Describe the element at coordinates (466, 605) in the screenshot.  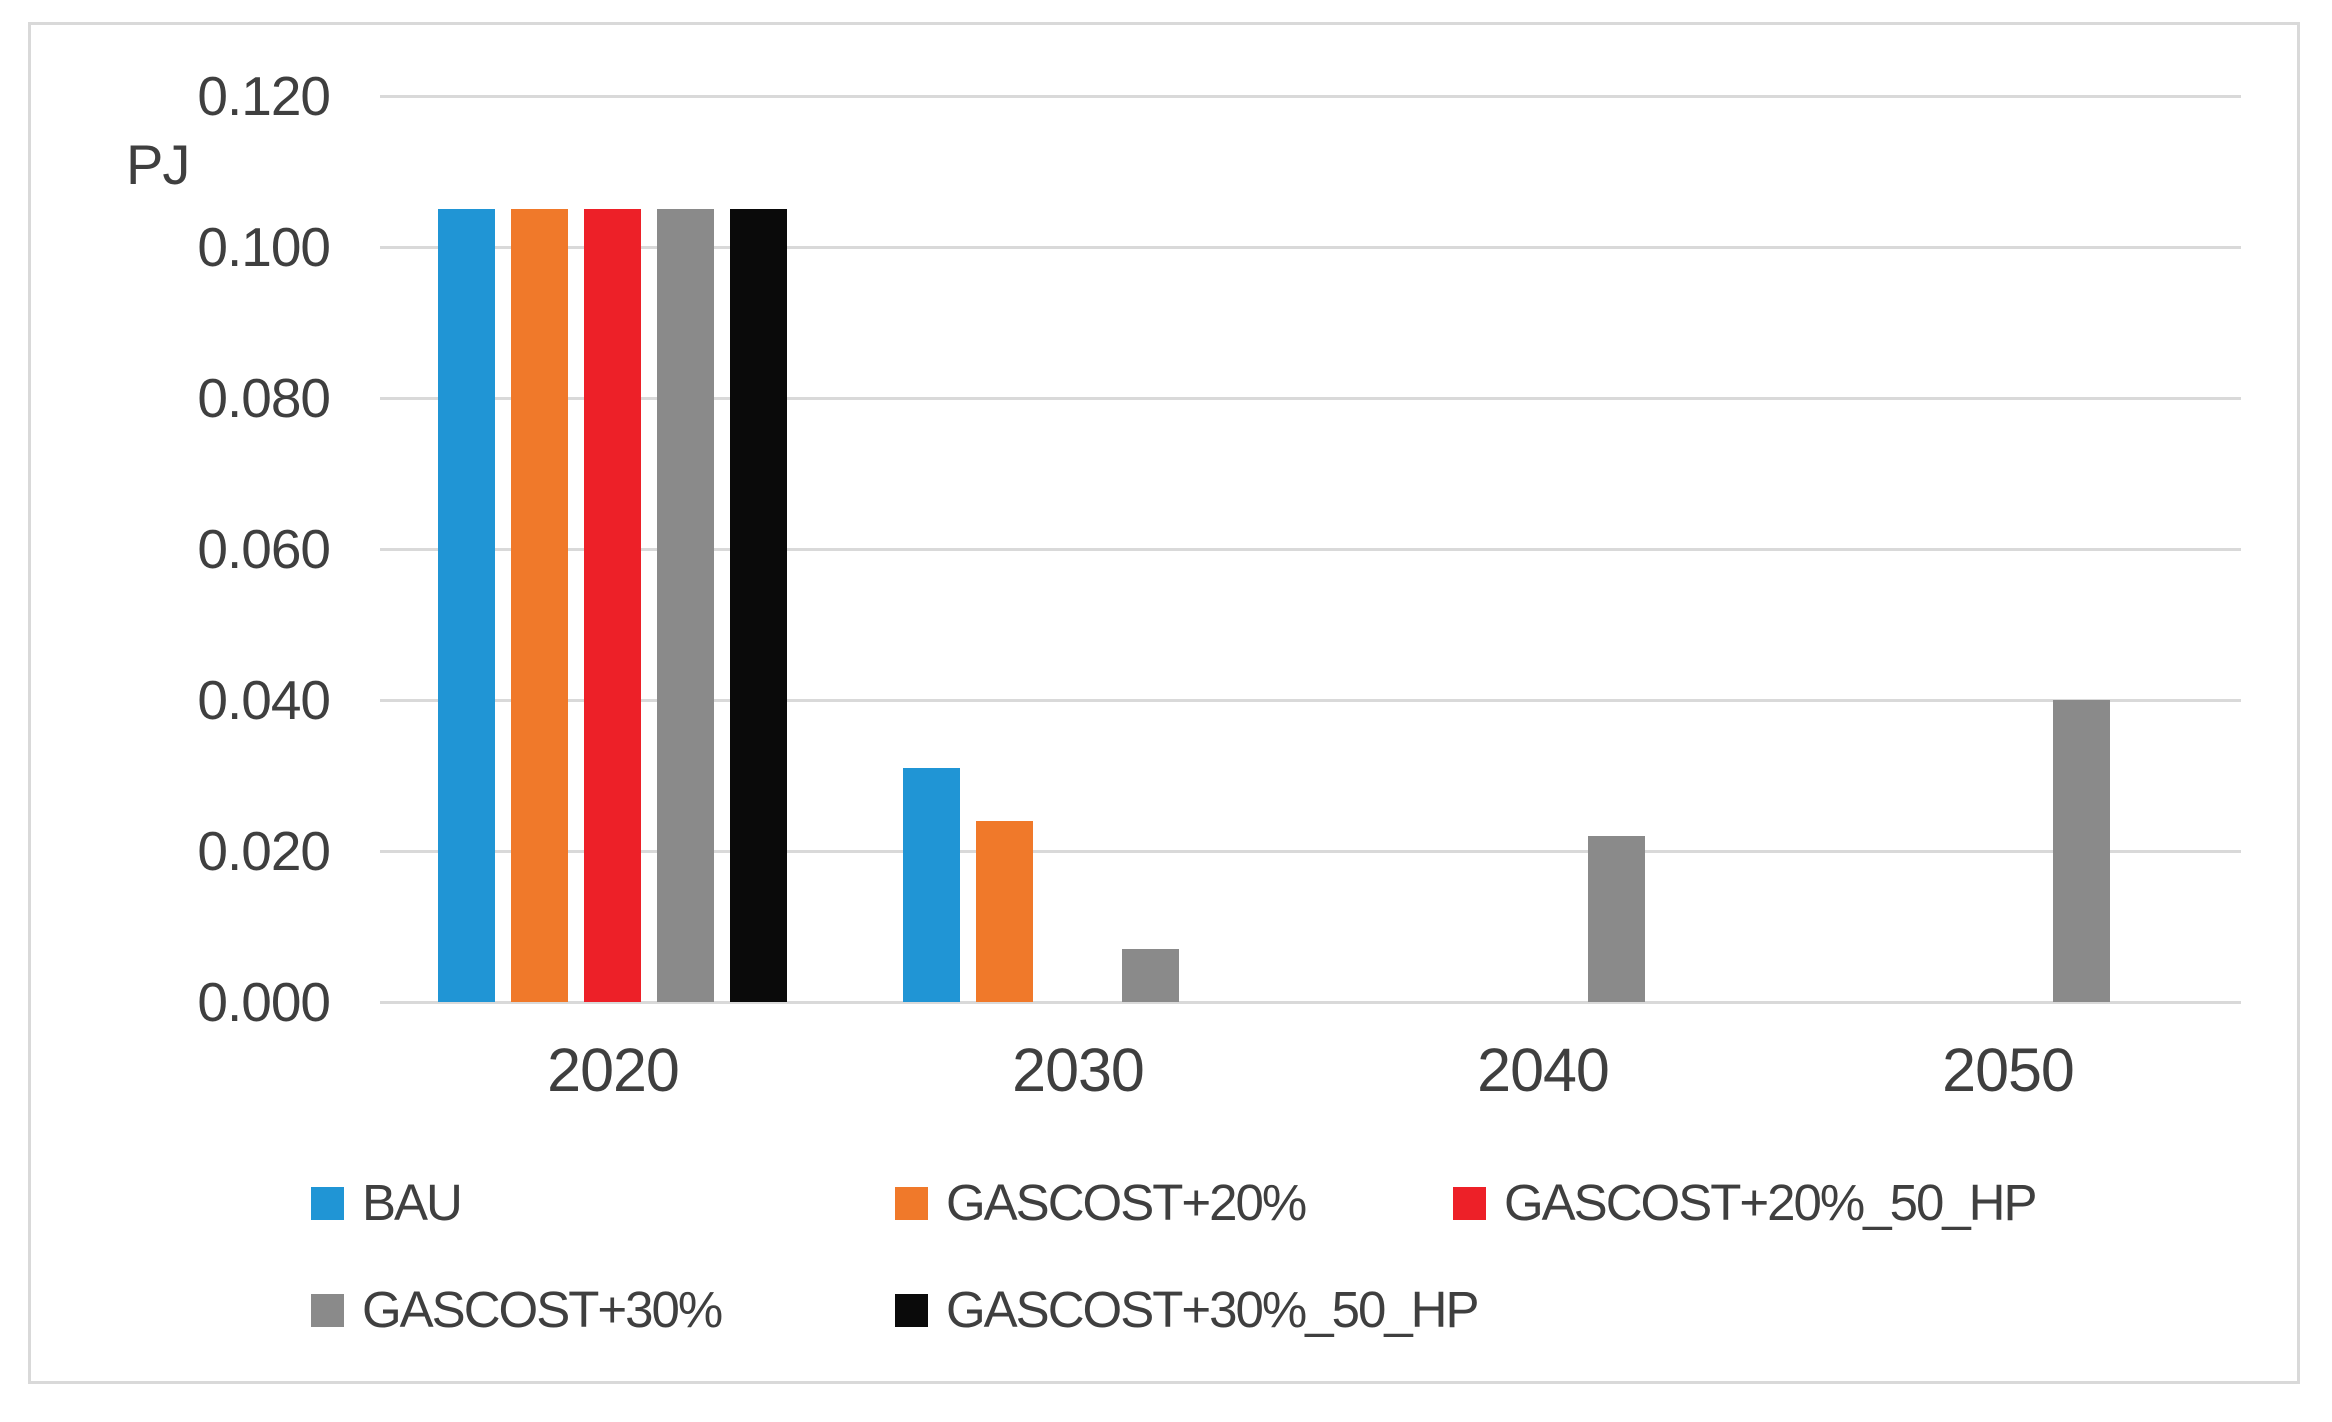
I see `bar-bau-2020` at that location.